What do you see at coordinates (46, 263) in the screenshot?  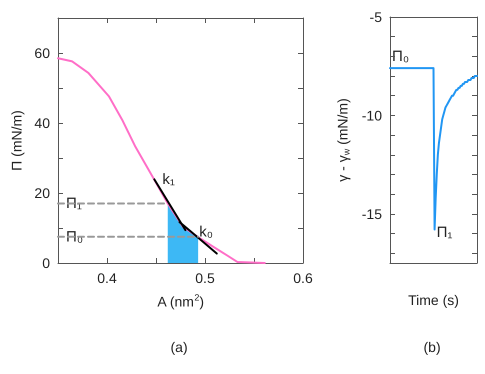 I see `y-tick-label: 0` at bounding box center [46, 263].